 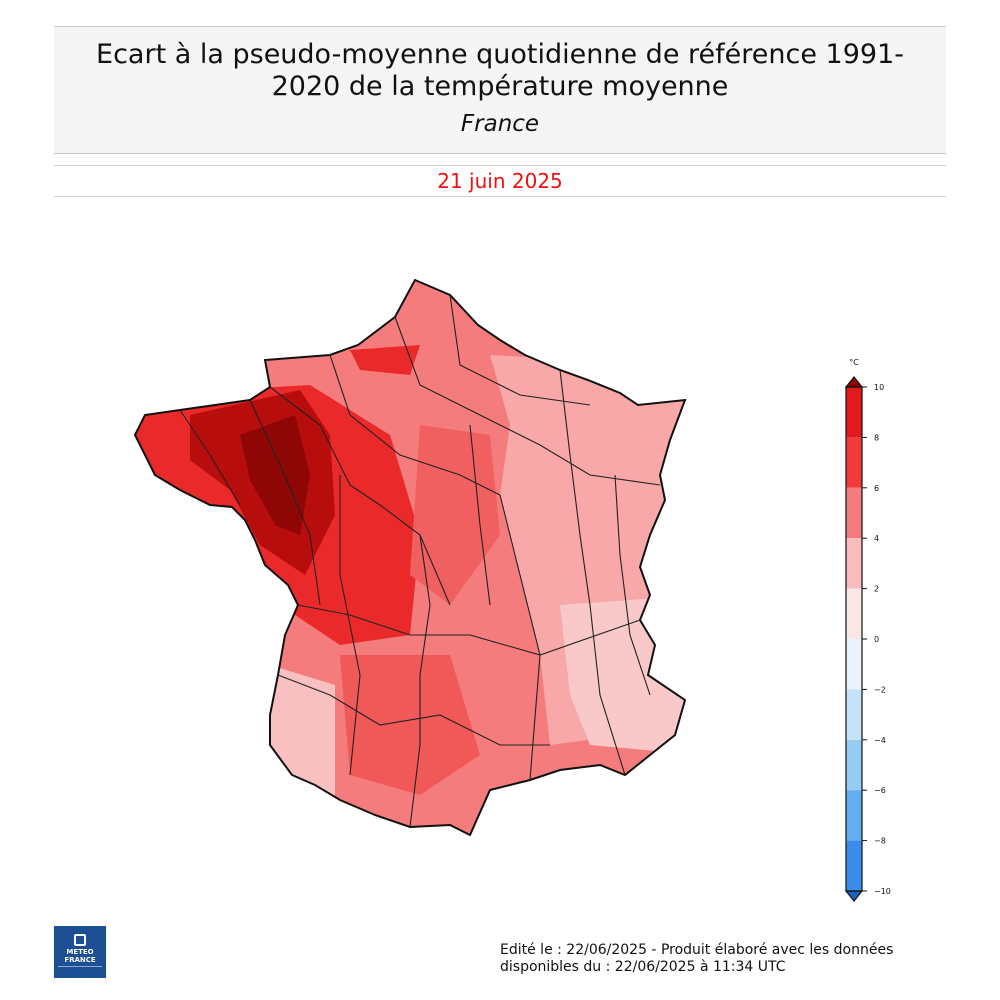 I want to click on legend-tick-label: 0, so click(x=876, y=639).